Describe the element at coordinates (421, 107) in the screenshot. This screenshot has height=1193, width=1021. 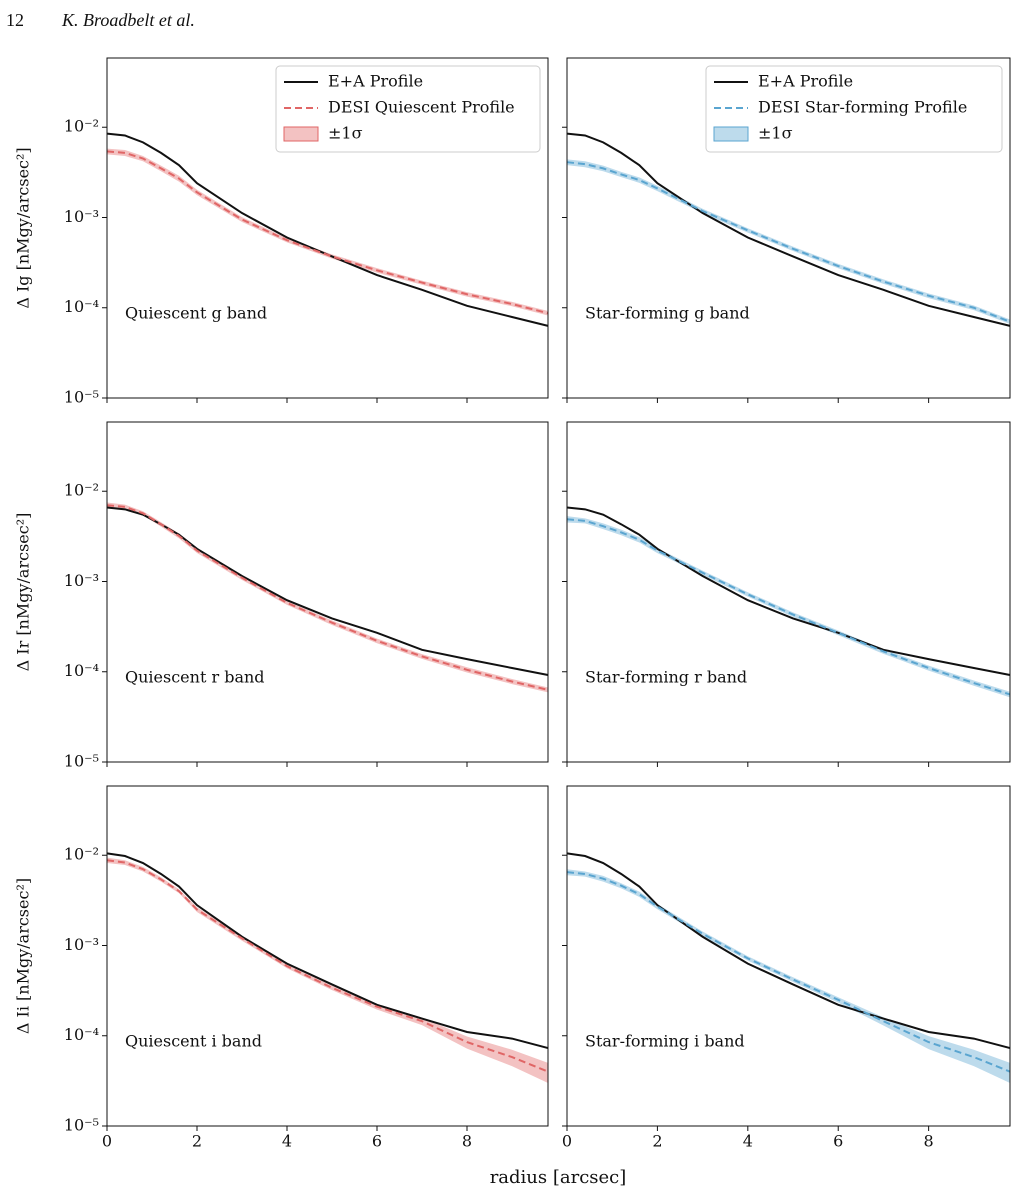
I see `legend-label: DESI Quiescent Profile` at that location.